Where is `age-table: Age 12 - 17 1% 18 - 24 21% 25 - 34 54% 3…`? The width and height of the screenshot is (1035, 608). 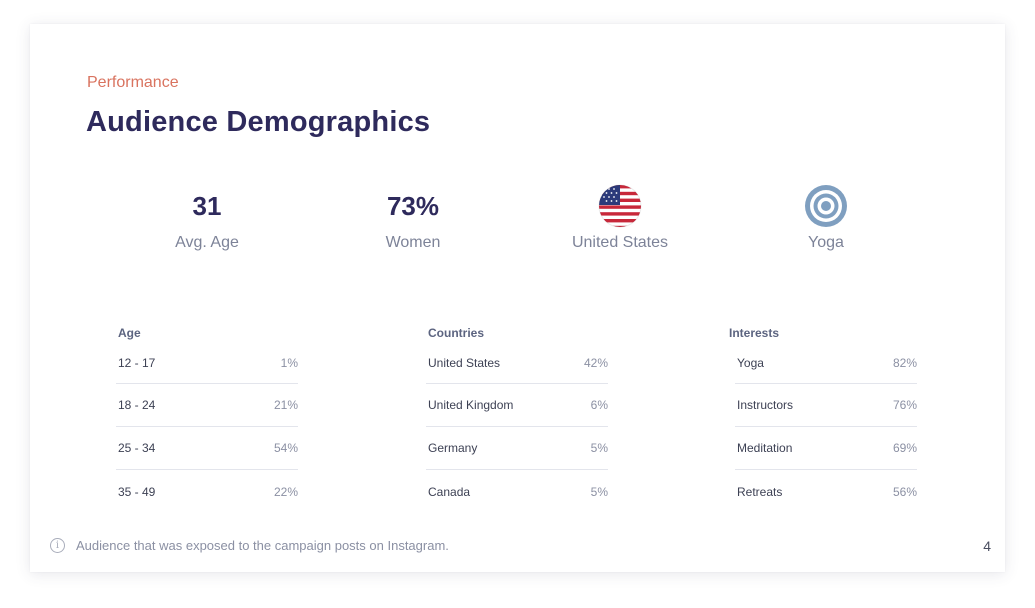
age-table: Age 12 - 17 1% 18 - 24 21% 25 - 34 54% 3… is located at coordinates (207, 419).